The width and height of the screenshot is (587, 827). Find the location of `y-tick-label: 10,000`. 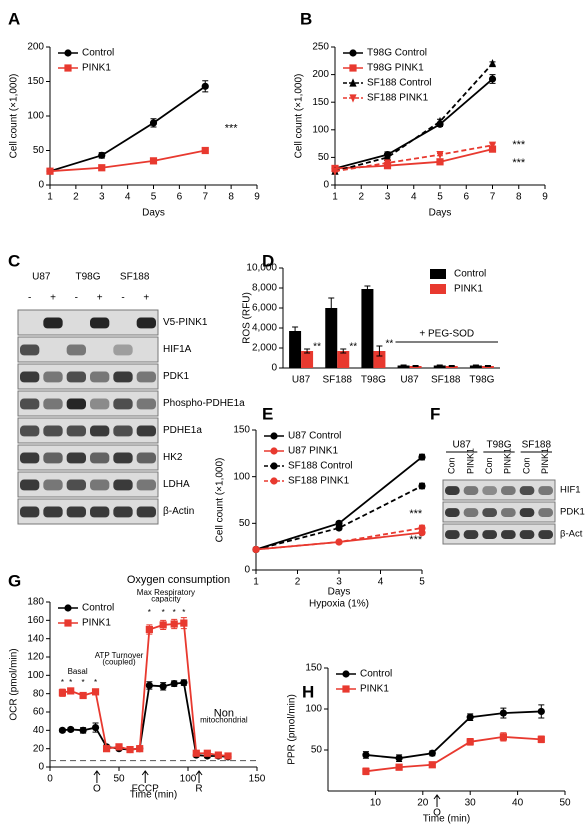

y-tick-label: 10,000 is located at coordinates (261, 268).